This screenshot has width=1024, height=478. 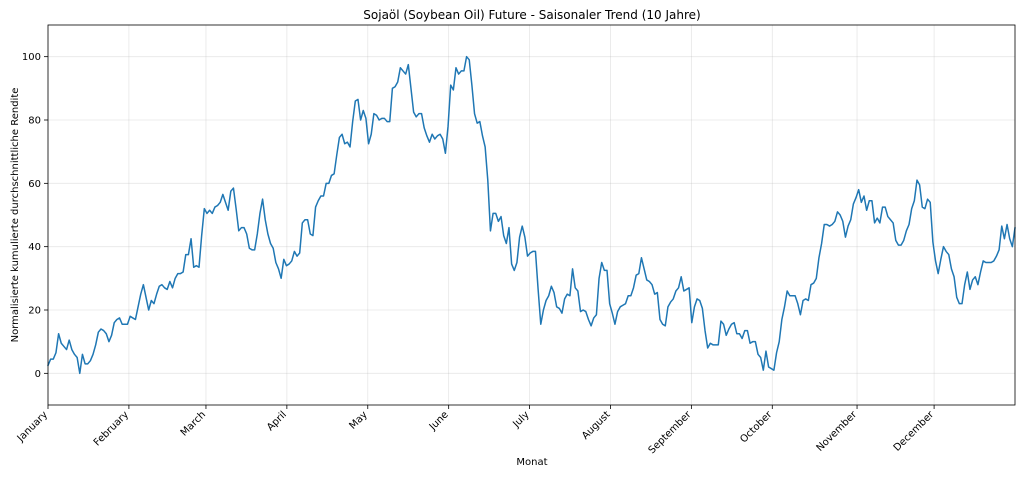 What do you see at coordinates (596, 425) in the screenshot?
I see `x-tick-label: August` at bounding box center [596, 425].